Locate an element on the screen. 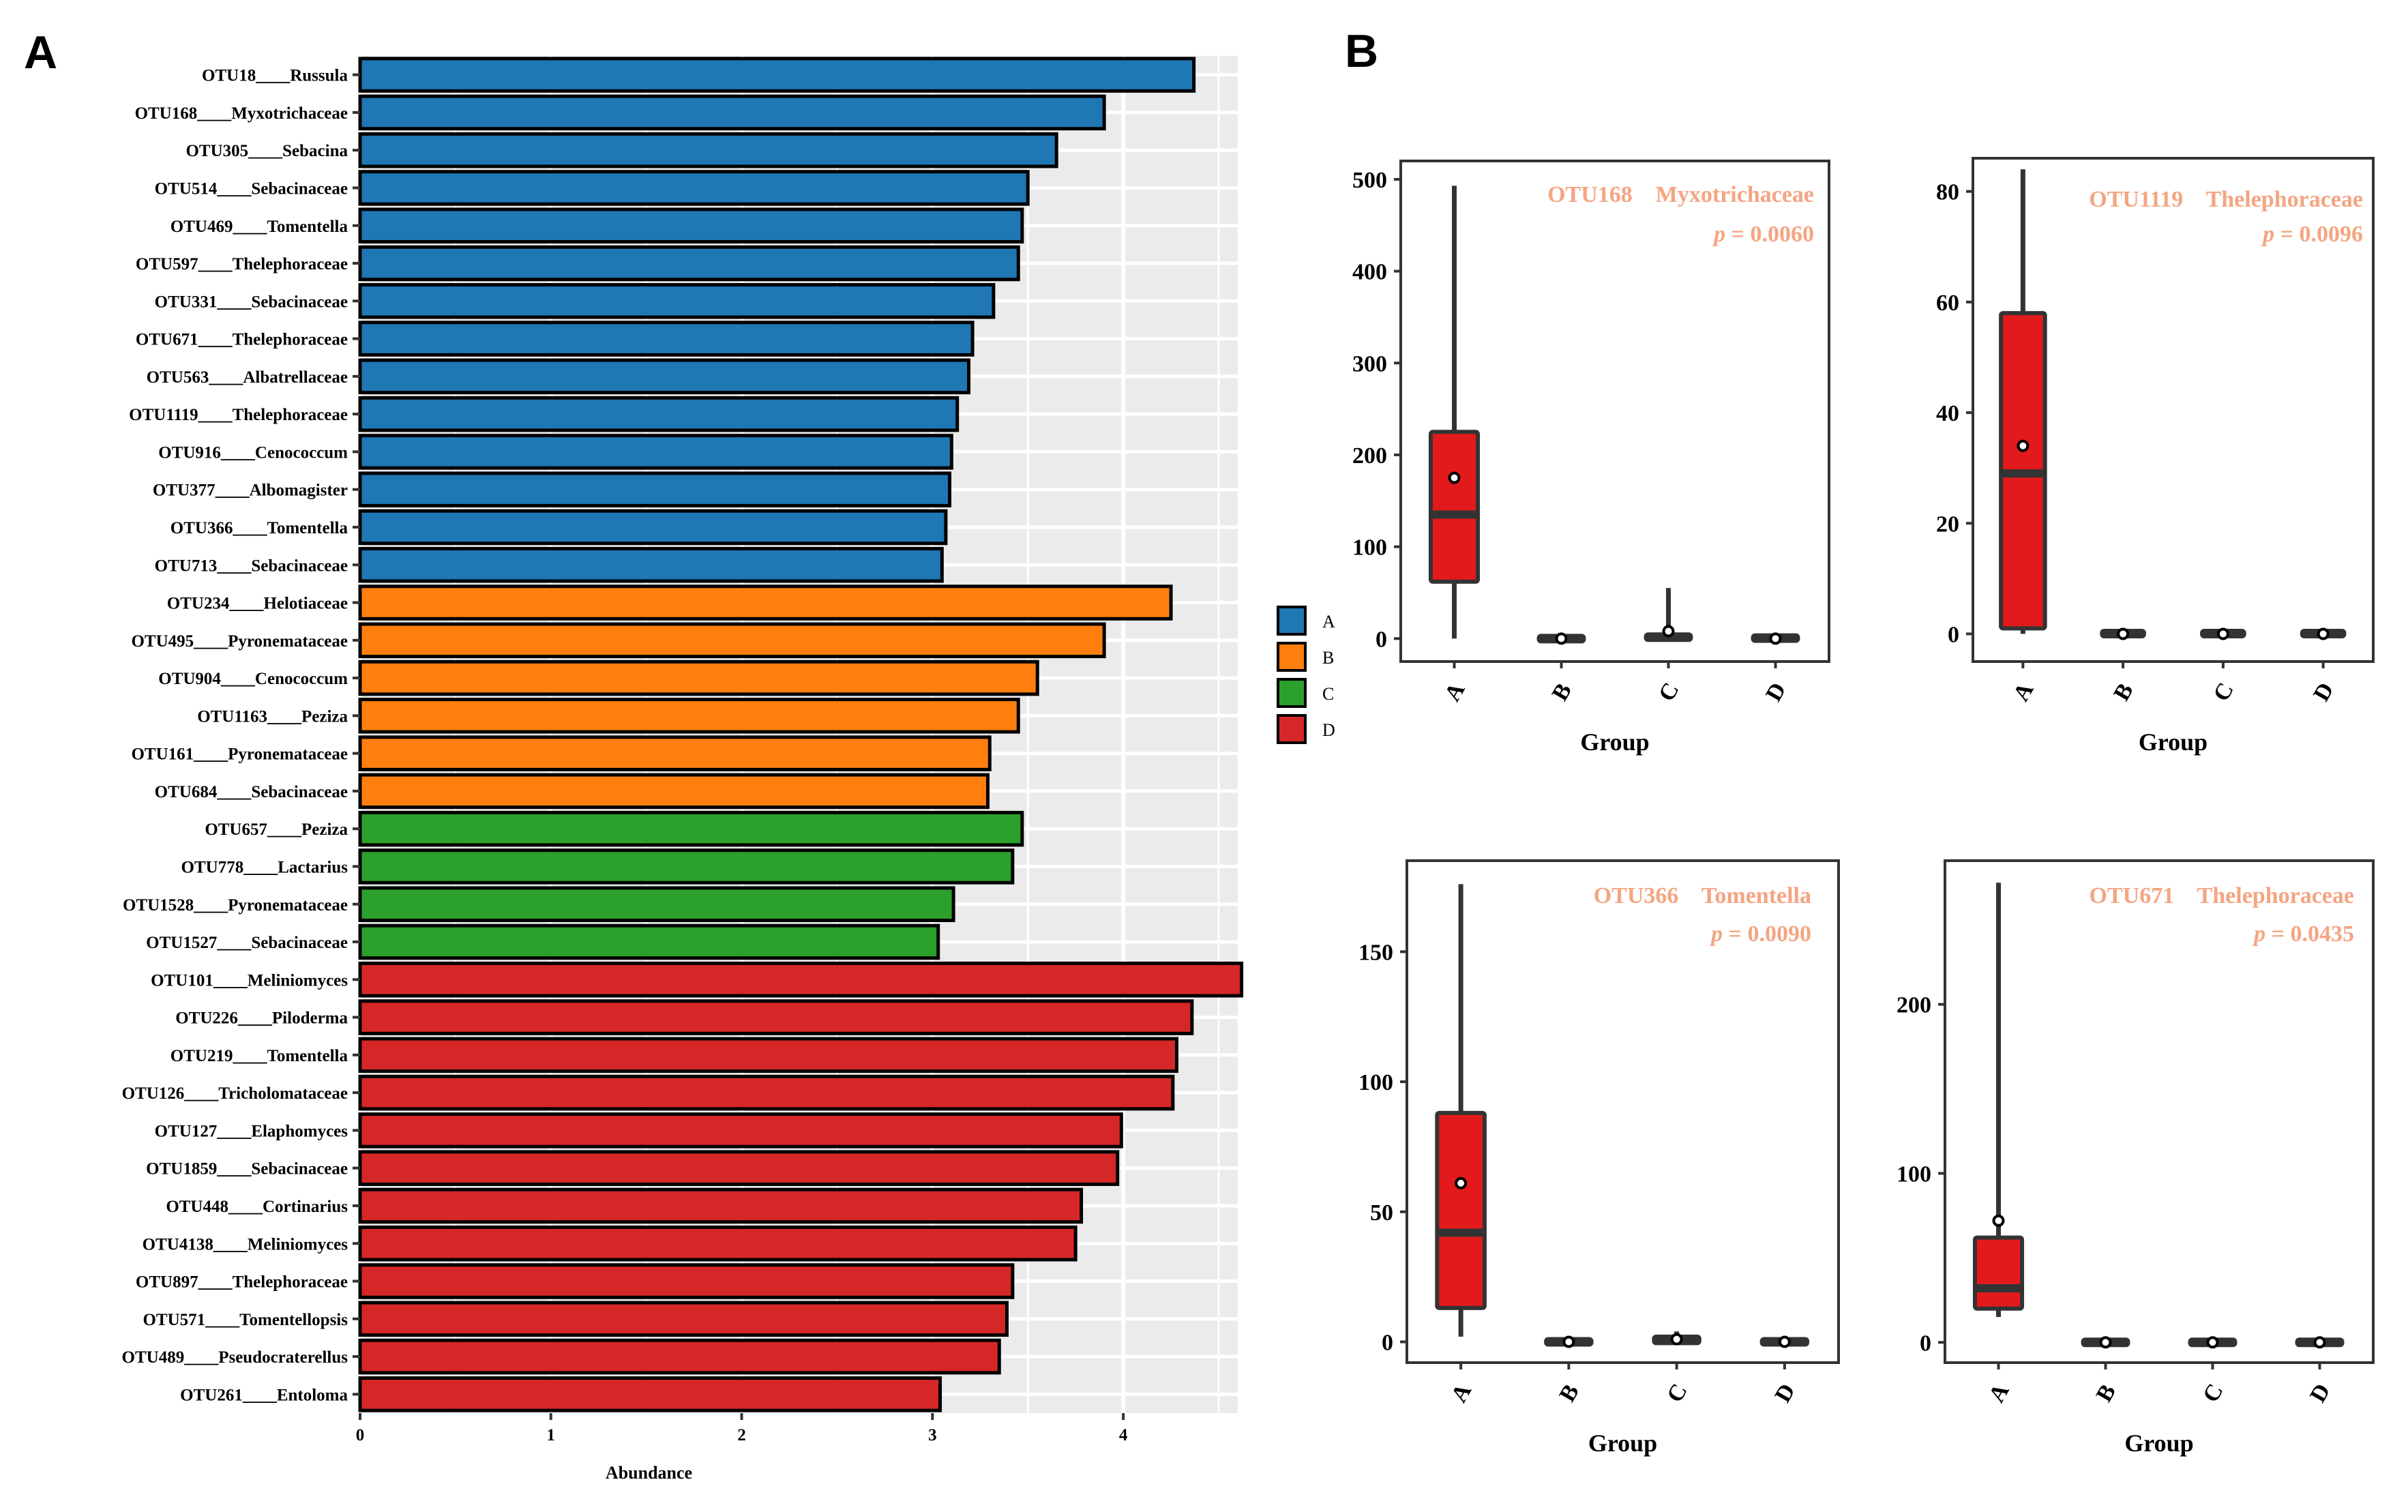  x-tick-label: 1 is located at coordinates (551, 1435).